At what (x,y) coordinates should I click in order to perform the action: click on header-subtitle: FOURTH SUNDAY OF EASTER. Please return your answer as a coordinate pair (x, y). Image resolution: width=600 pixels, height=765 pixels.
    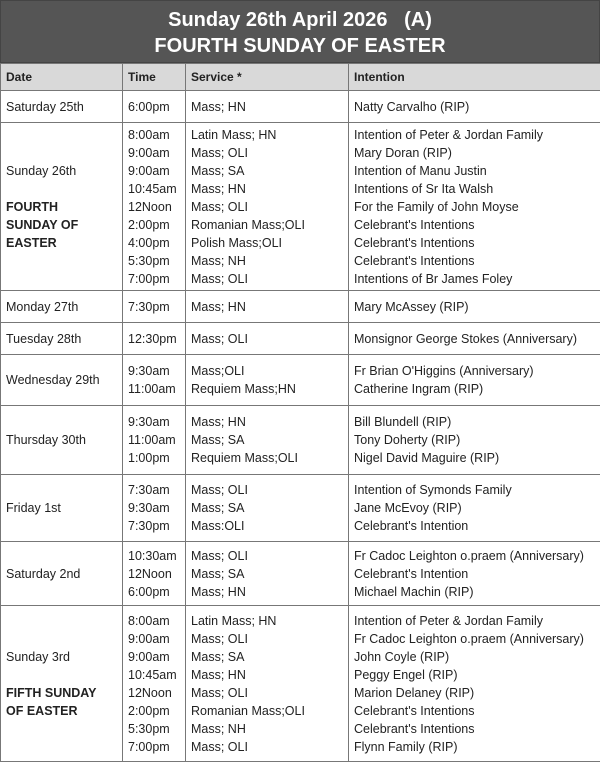
    Looking at the image, I should click on (300, 46).